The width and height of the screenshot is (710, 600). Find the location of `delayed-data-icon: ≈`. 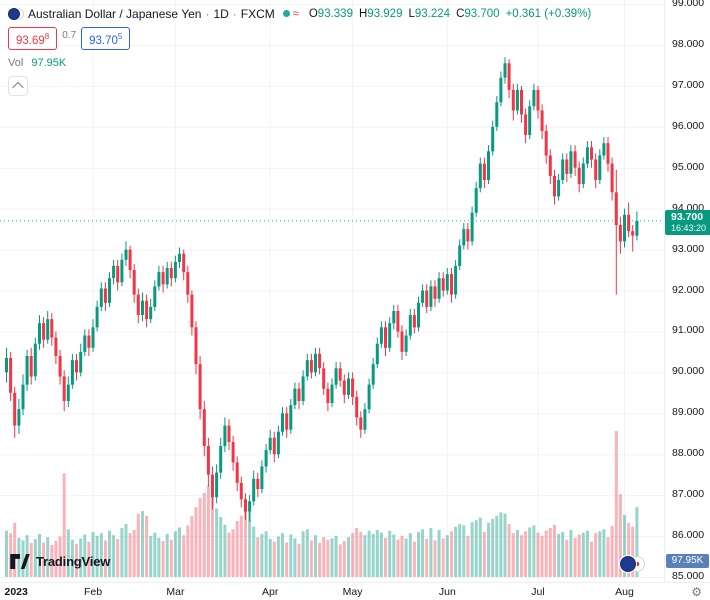

delayed-data-icon: ≈ is located at coordinates (295, 13).